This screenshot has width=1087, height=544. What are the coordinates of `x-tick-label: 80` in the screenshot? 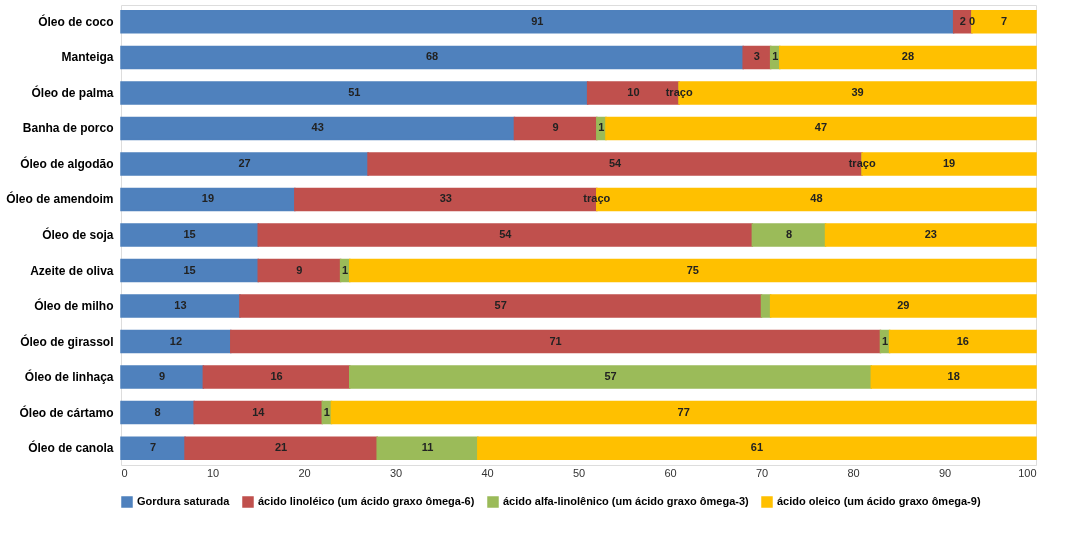 It's located at (853, 472).